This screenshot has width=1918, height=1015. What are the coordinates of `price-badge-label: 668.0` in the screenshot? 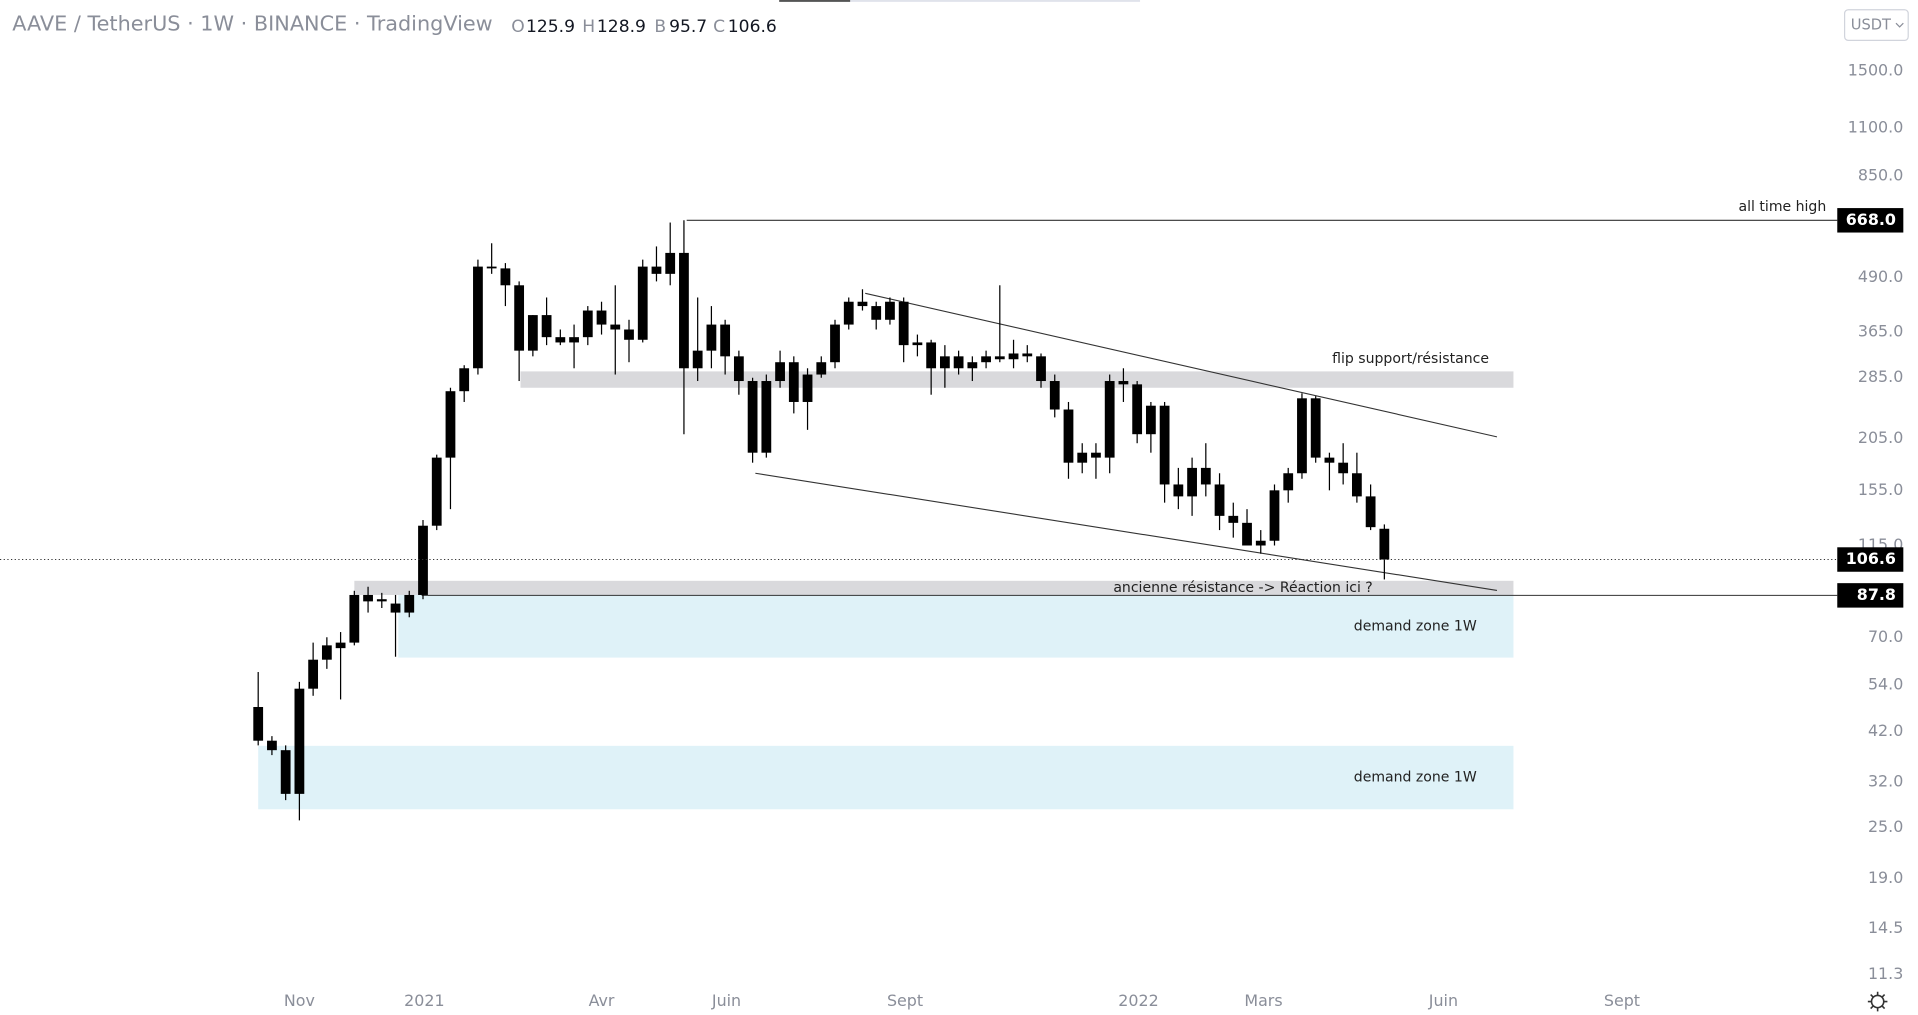 It's located at (1871, 219).